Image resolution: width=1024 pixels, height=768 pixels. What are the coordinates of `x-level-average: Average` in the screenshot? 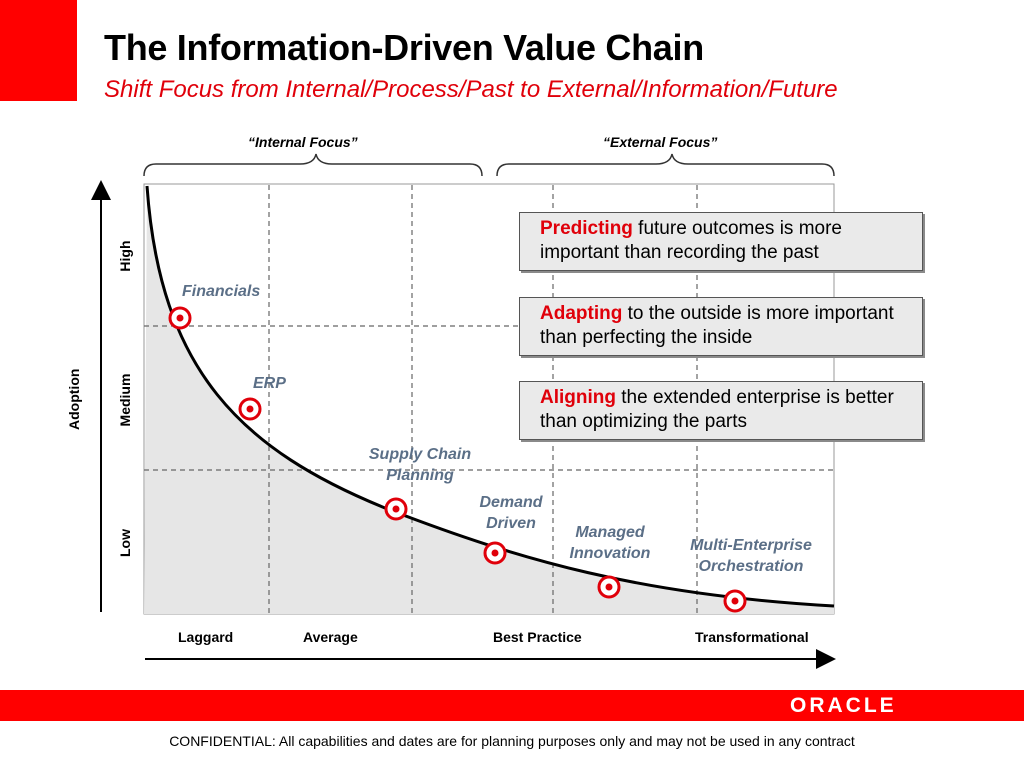 It's located at (330, 637).